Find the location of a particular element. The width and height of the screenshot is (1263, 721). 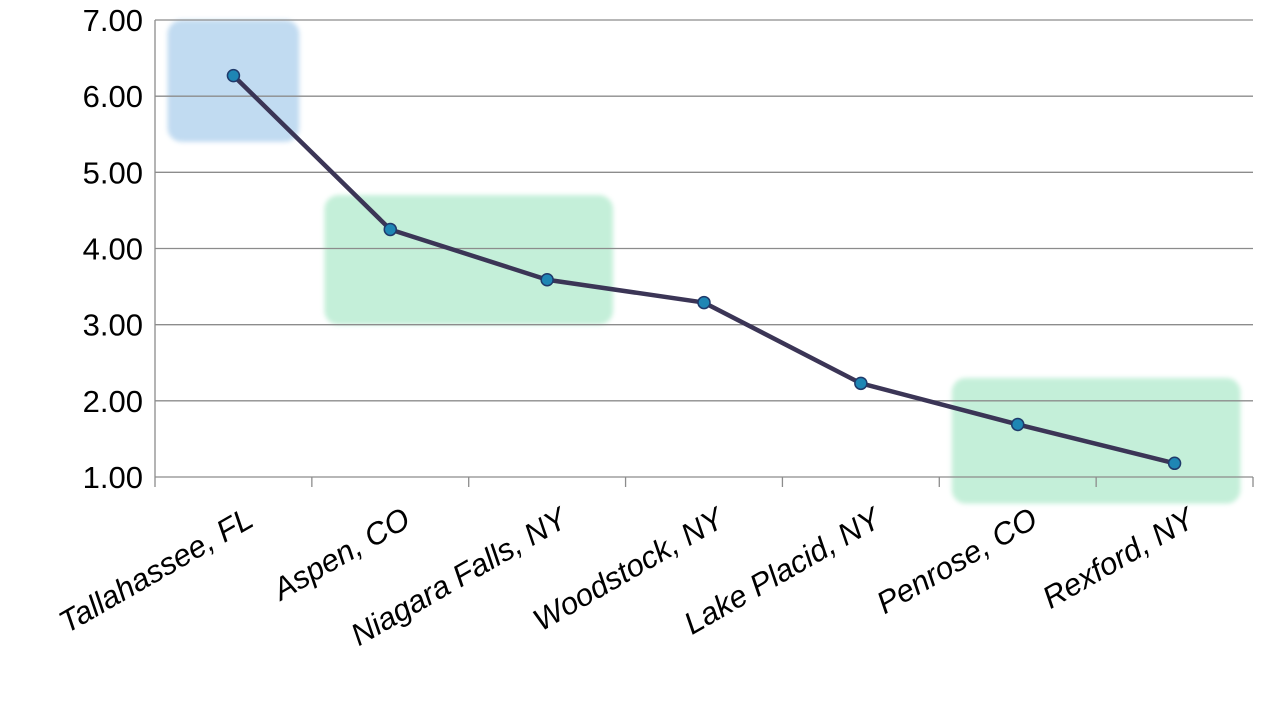

x-tick-label-5: Penrose, CO is located at coordinates (957, 561).